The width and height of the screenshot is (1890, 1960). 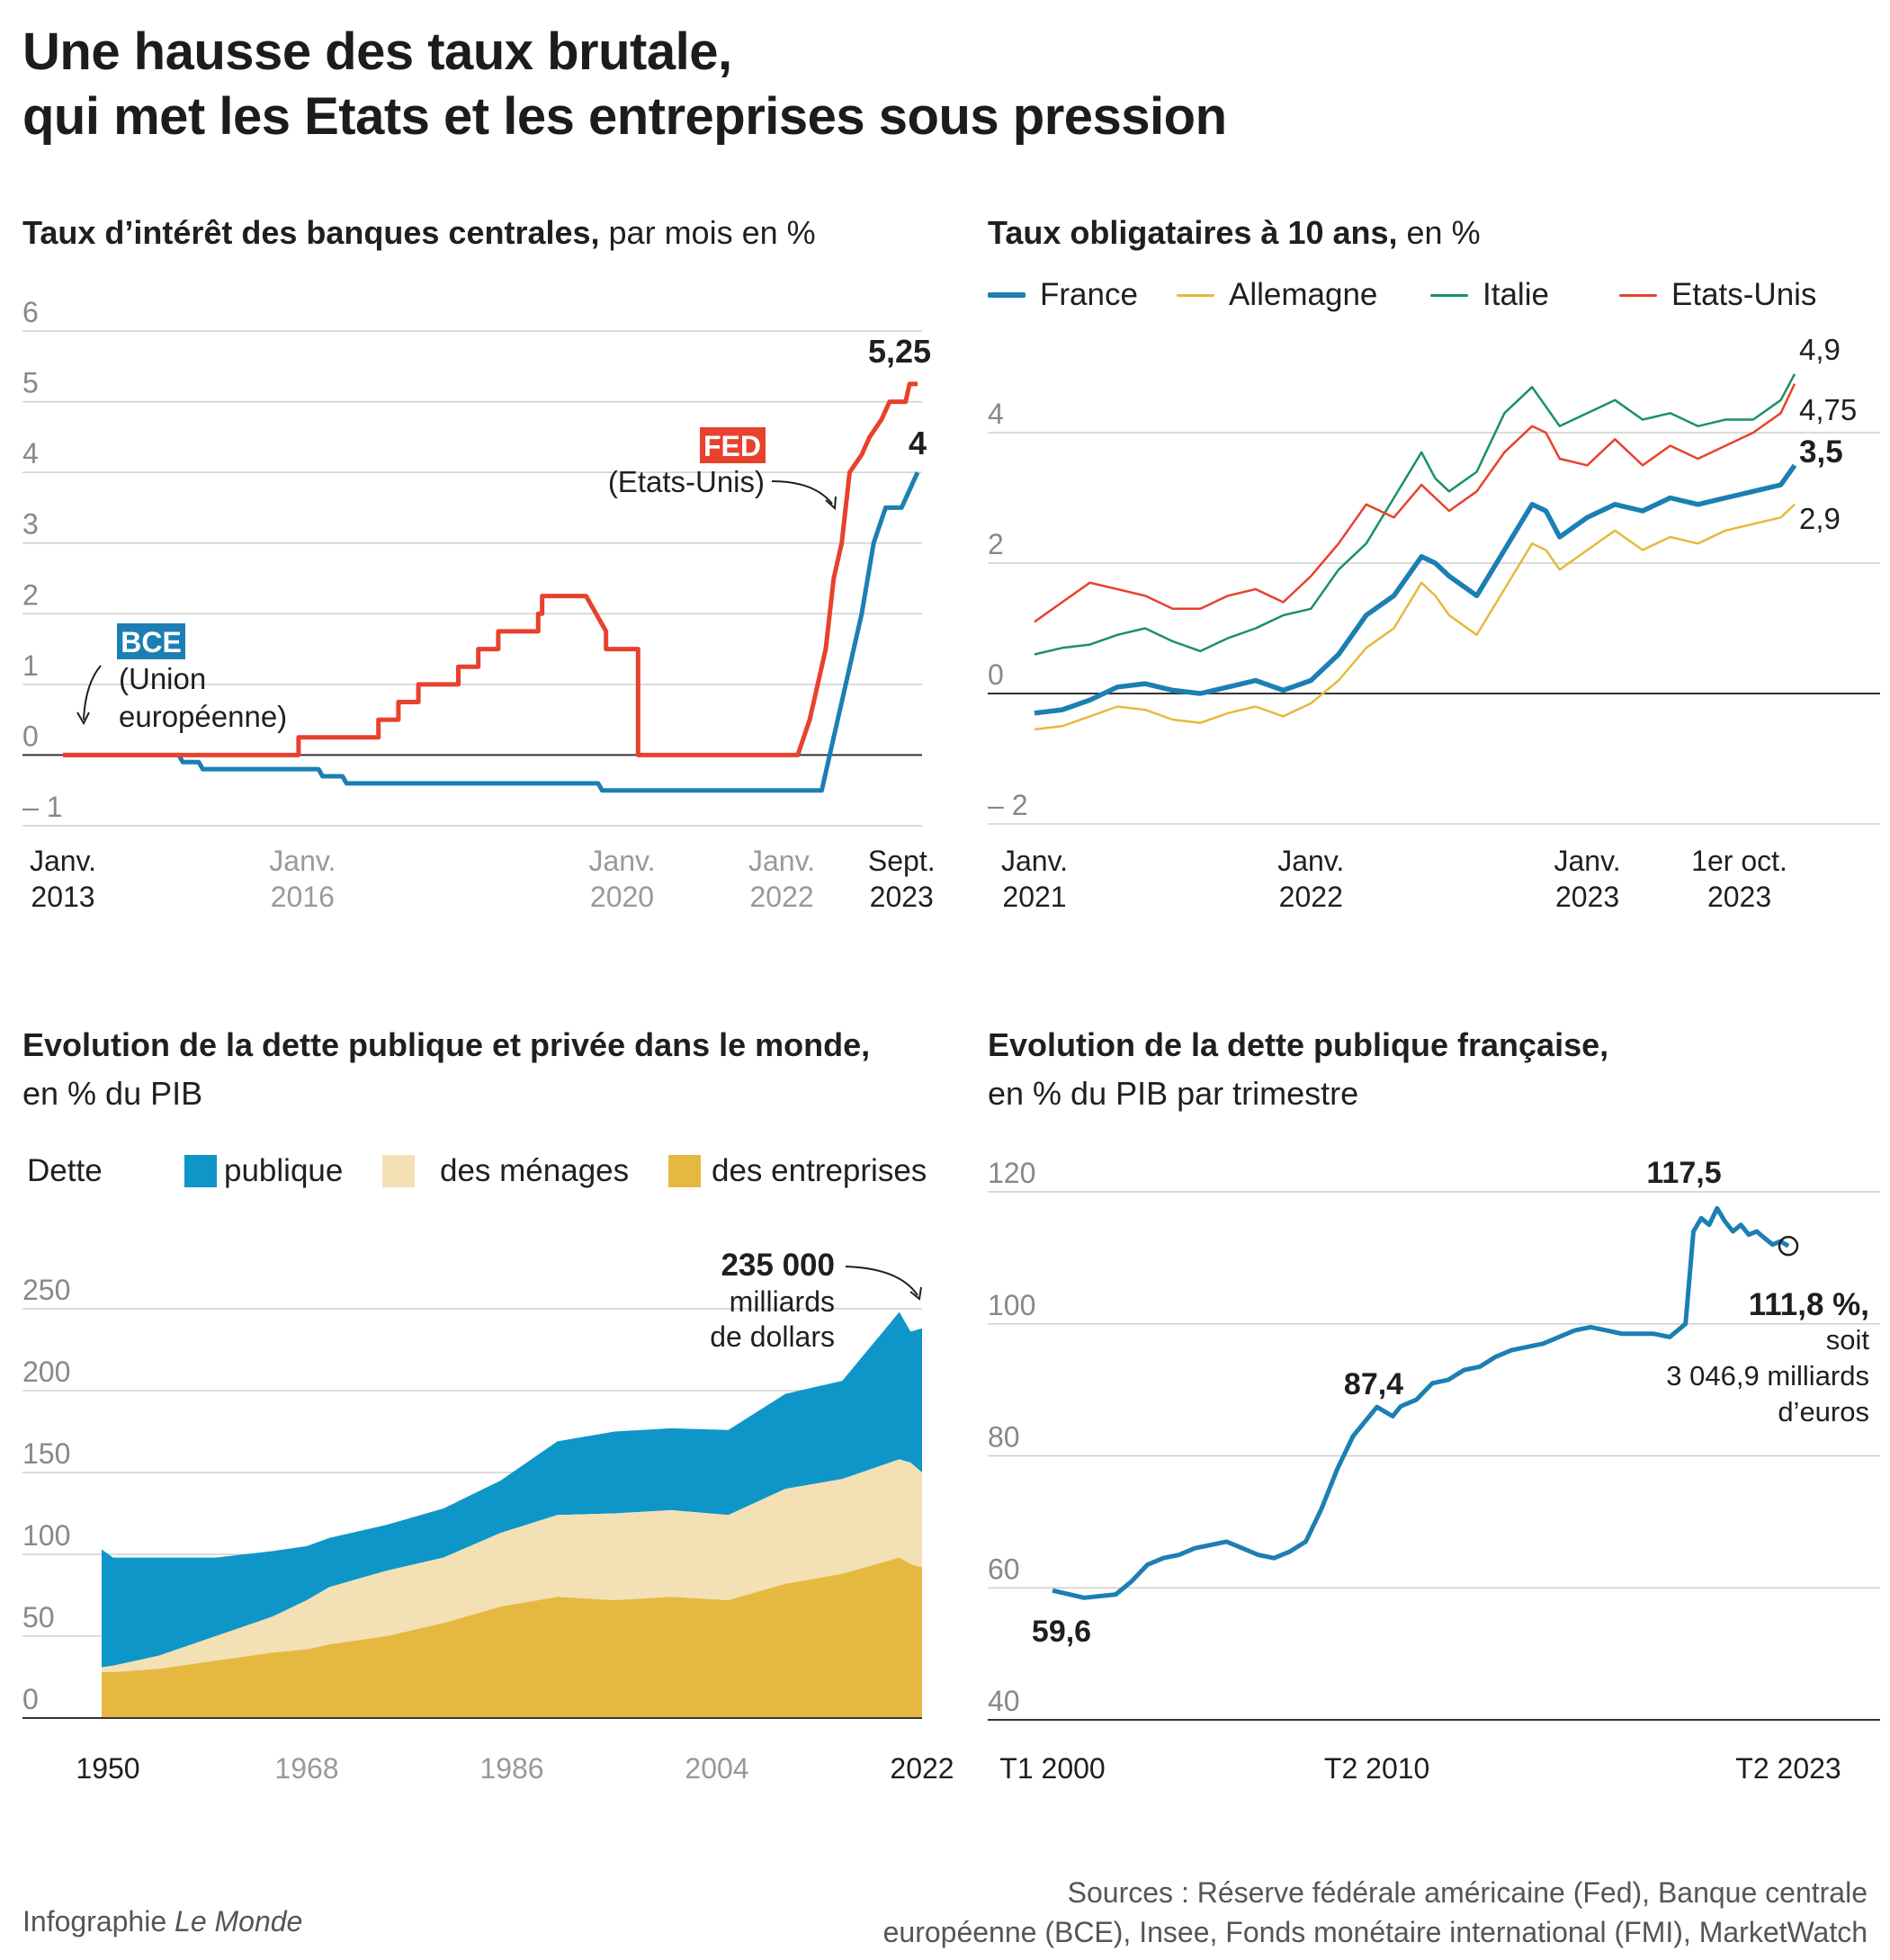 I want to click on legend-item-entreprises: des entreprises, so click(x=797, y=1171).